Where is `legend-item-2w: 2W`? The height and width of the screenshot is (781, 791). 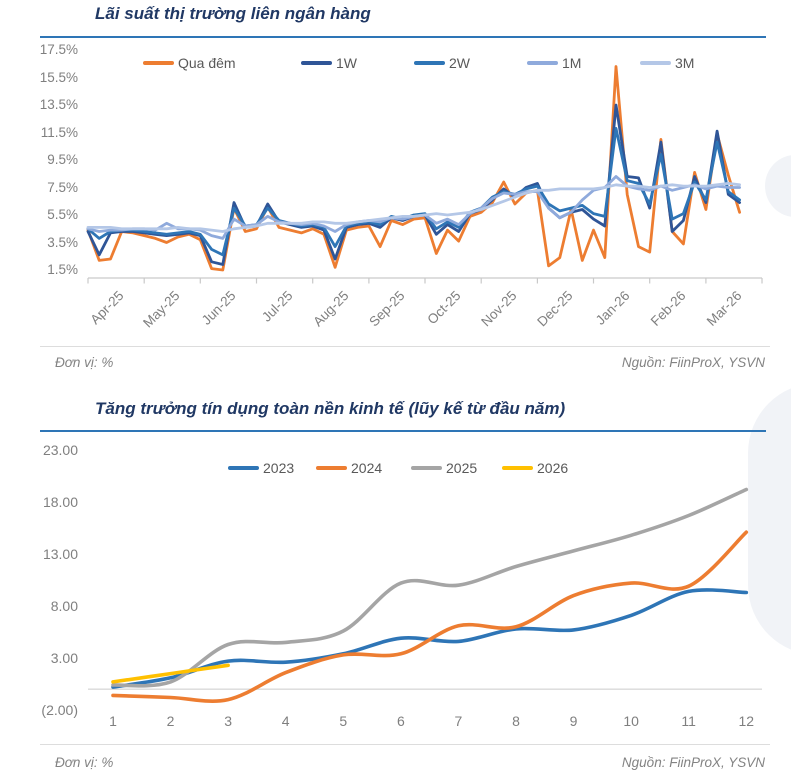
legend-item-2w: 2W is located at coordinates (442, 63).